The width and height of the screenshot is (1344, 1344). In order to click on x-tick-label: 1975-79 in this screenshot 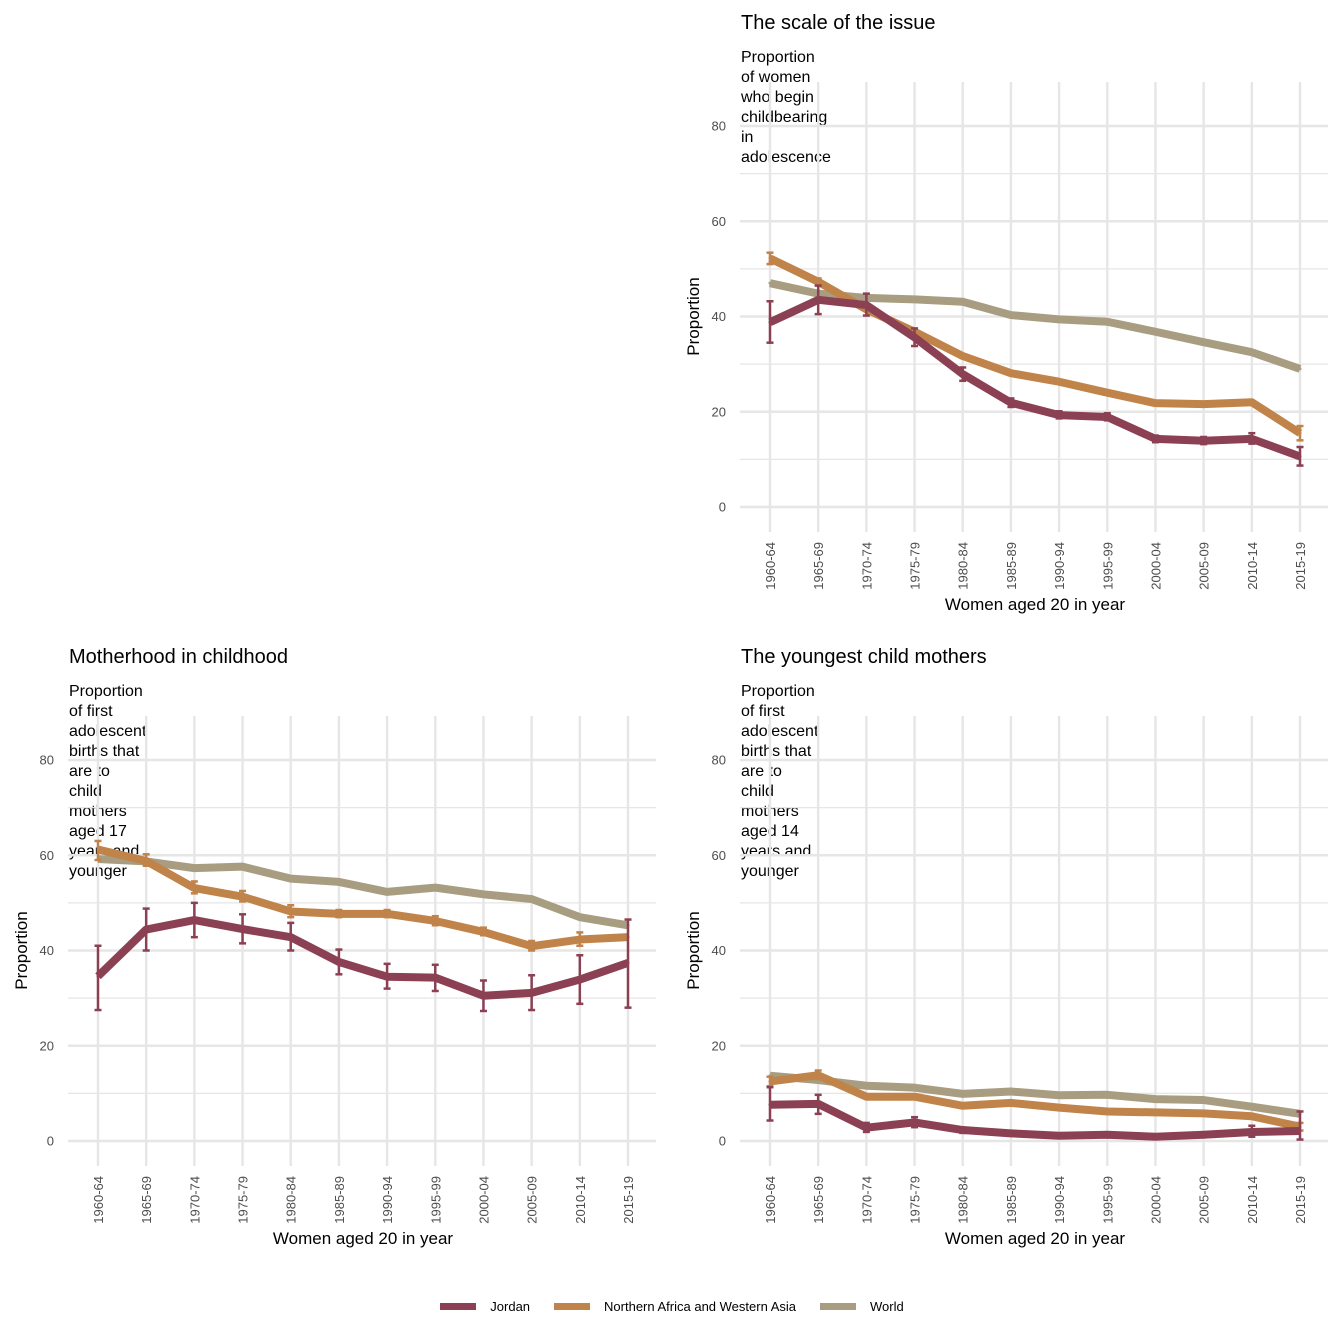, I will do `click(915, 1200)`.